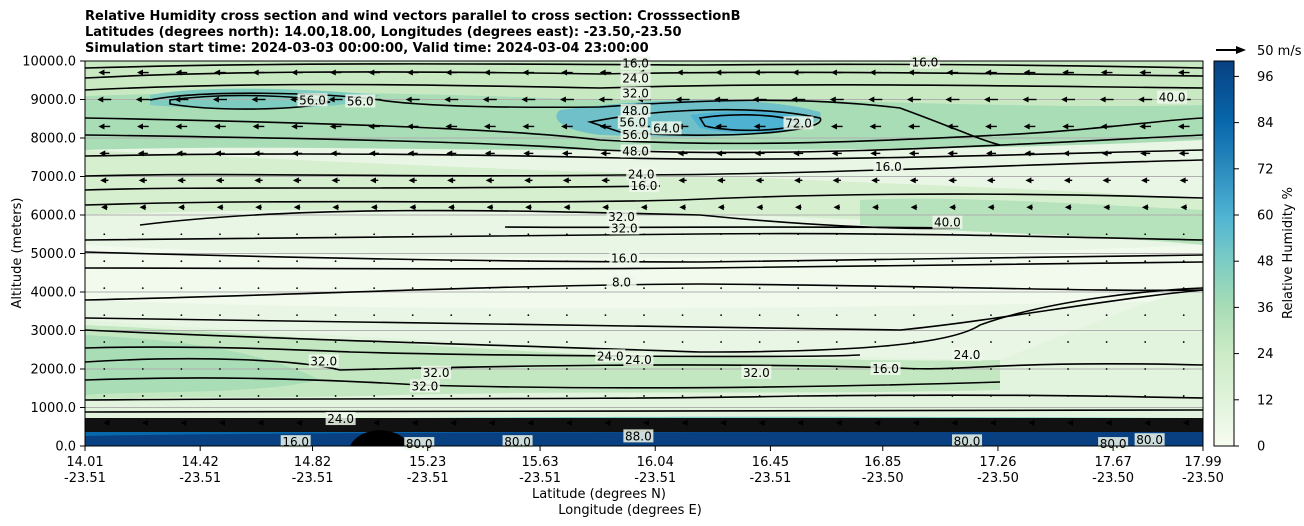 The height and width of the screenshot is (526, 1304). I want to click on x-tick-label-lat: 16.85, so click(882, 462).